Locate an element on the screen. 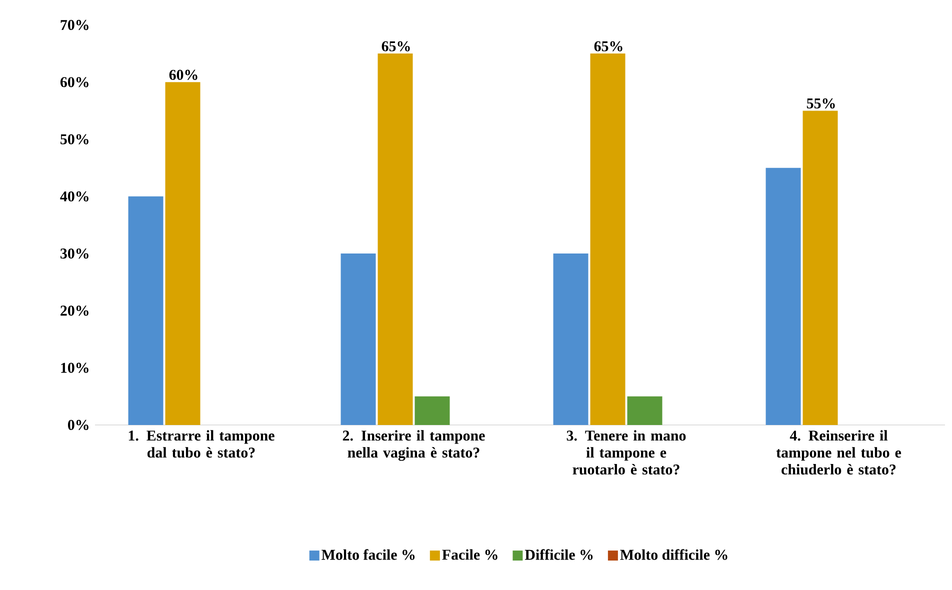 This screenshot has width=952, height=590. x-tick-label: 2. Inserire il tampone nella vagina è stato? is located at coordinates (413, 445).